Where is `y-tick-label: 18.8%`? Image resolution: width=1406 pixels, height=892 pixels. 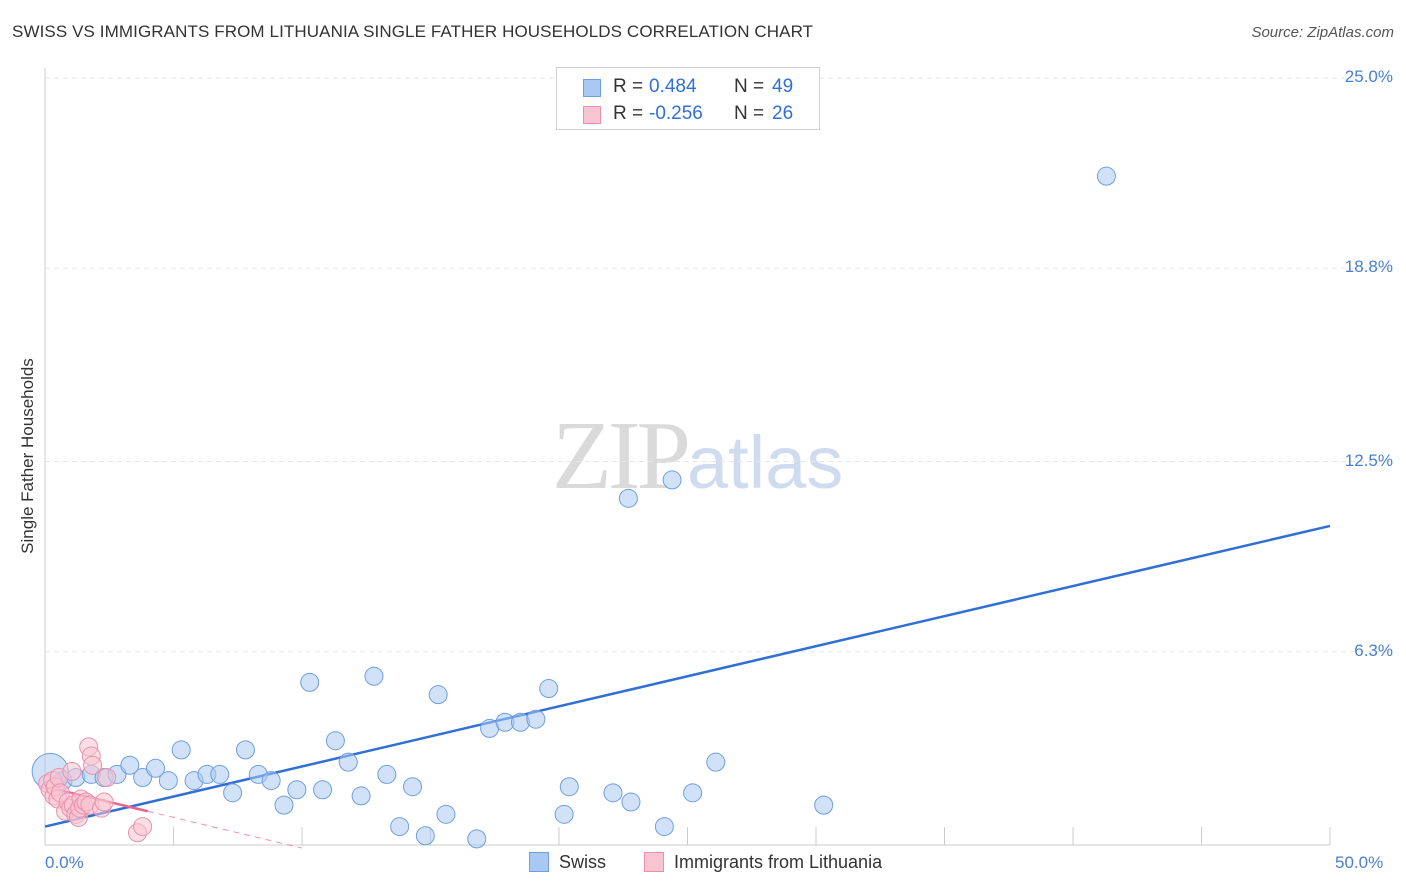
y-tick-label: 18.8% is located at coordinates (1368, 267).